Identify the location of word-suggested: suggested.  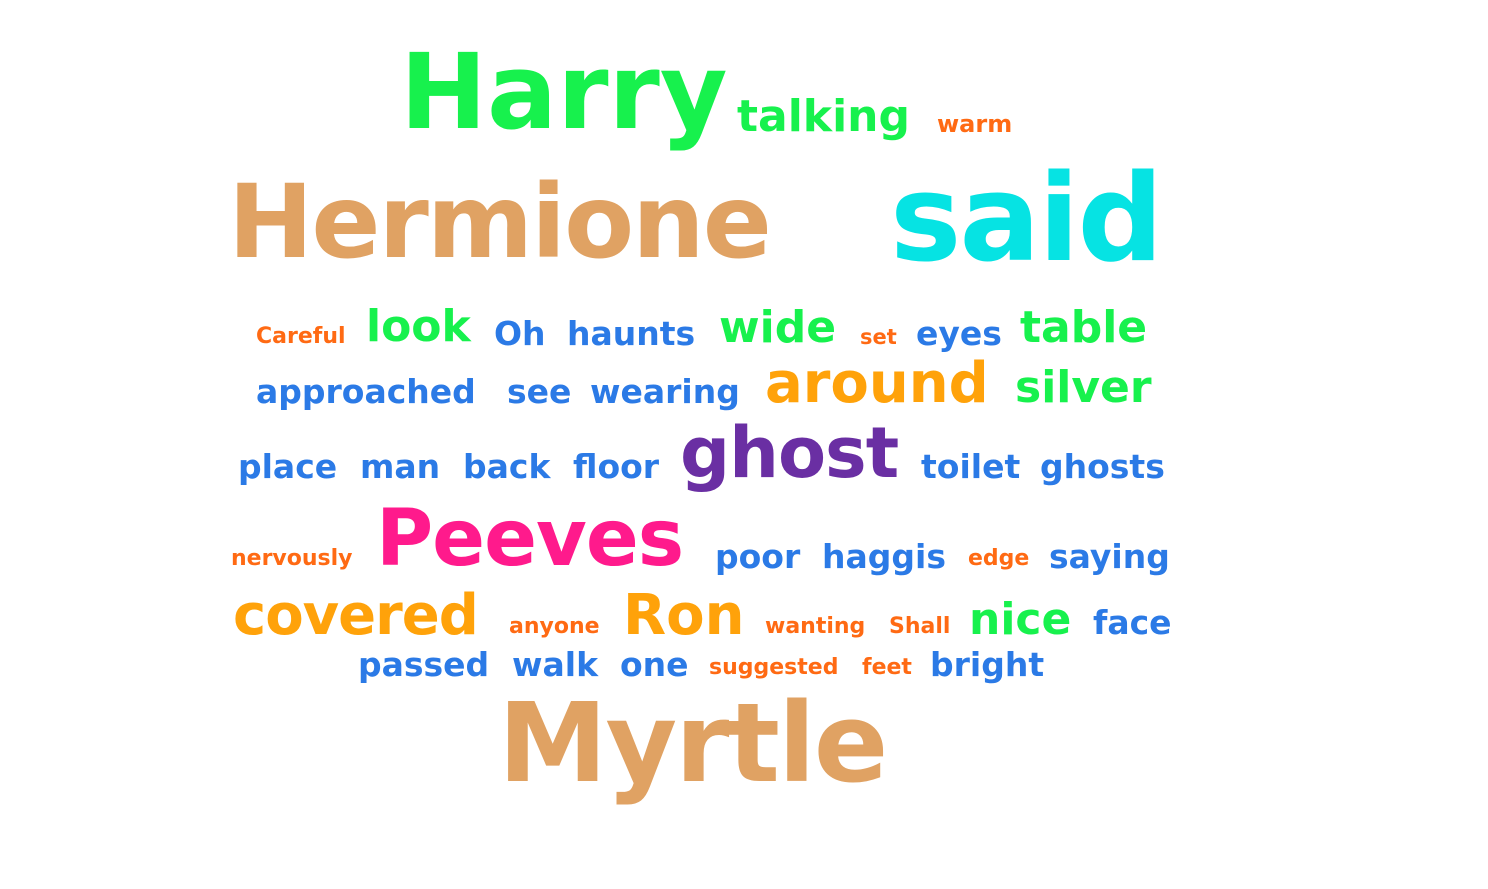
(774, 667).